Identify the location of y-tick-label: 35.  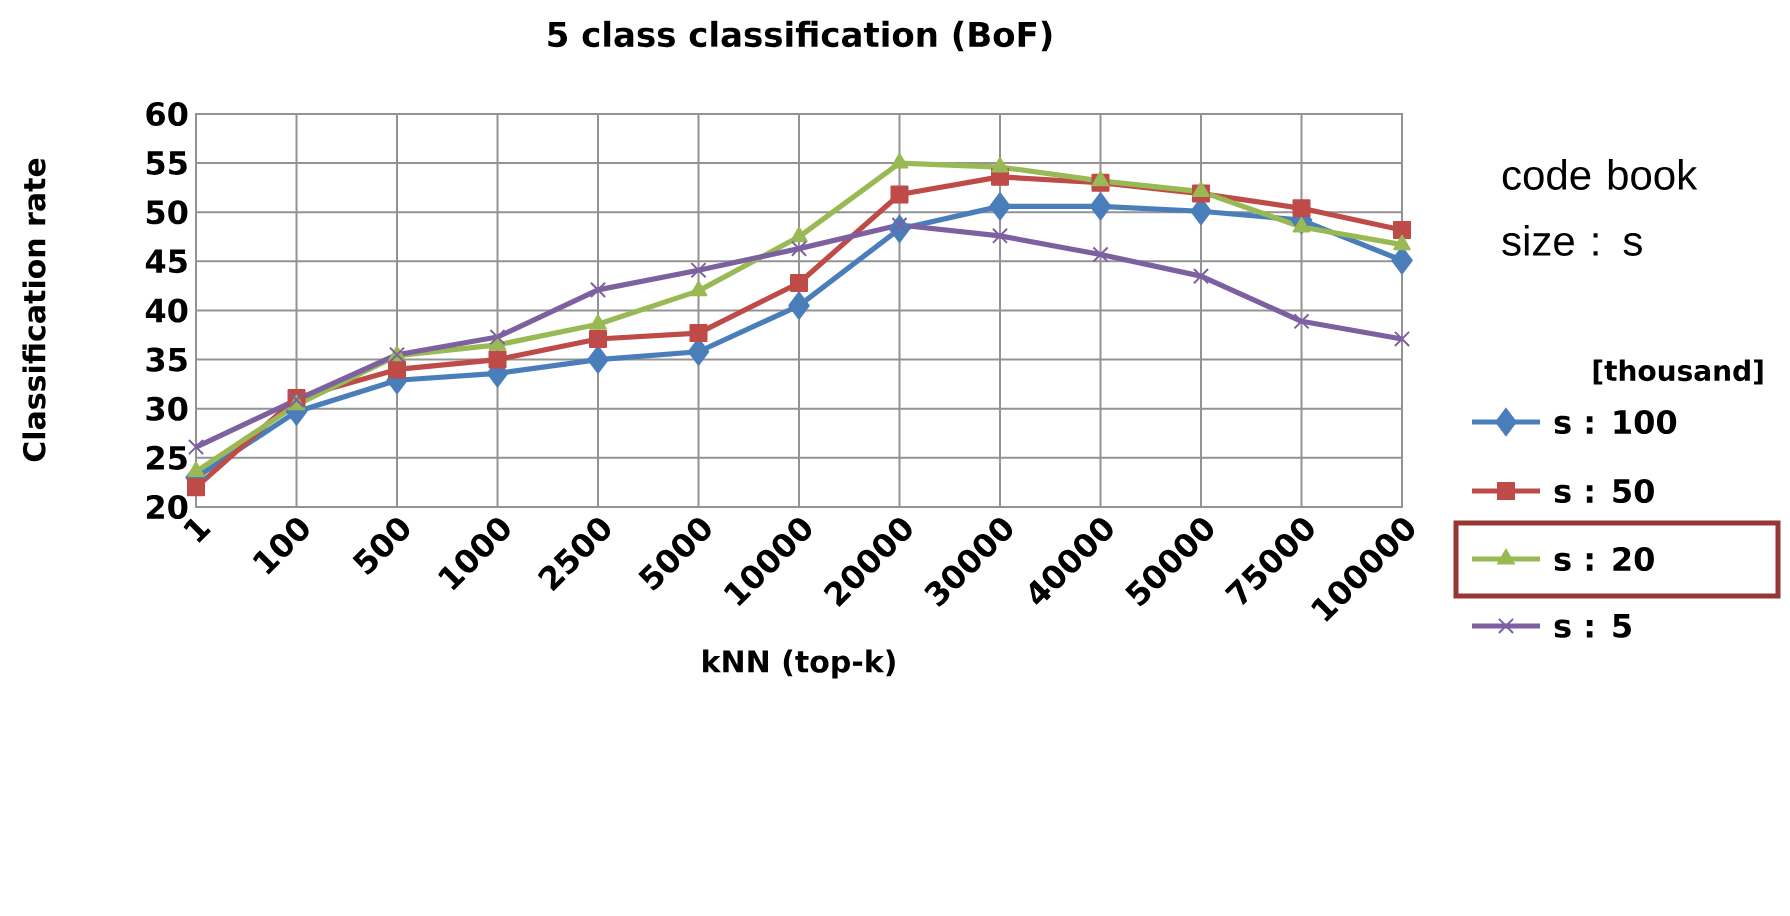
(166, 359).